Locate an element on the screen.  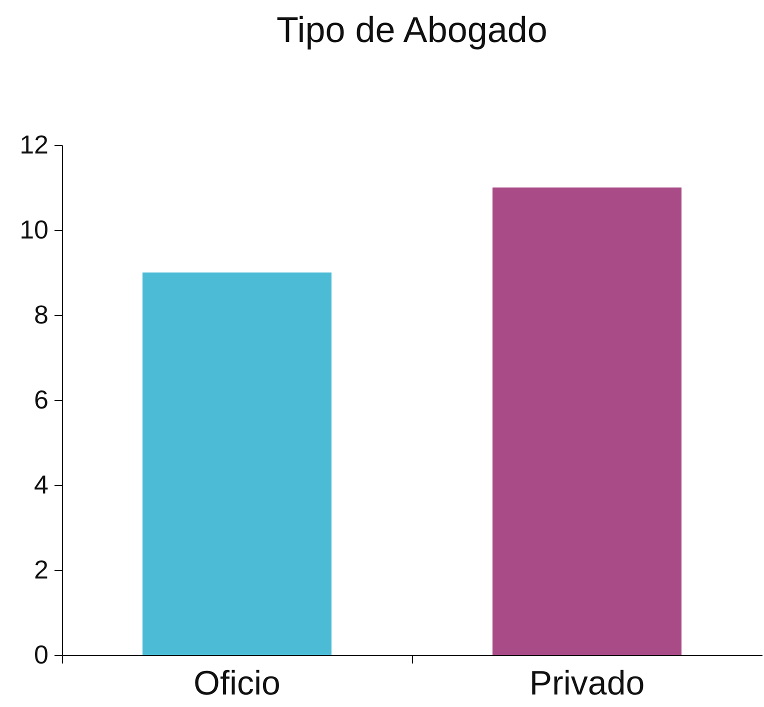
y-tick-label: 10 is located at coordinates (34, 229).